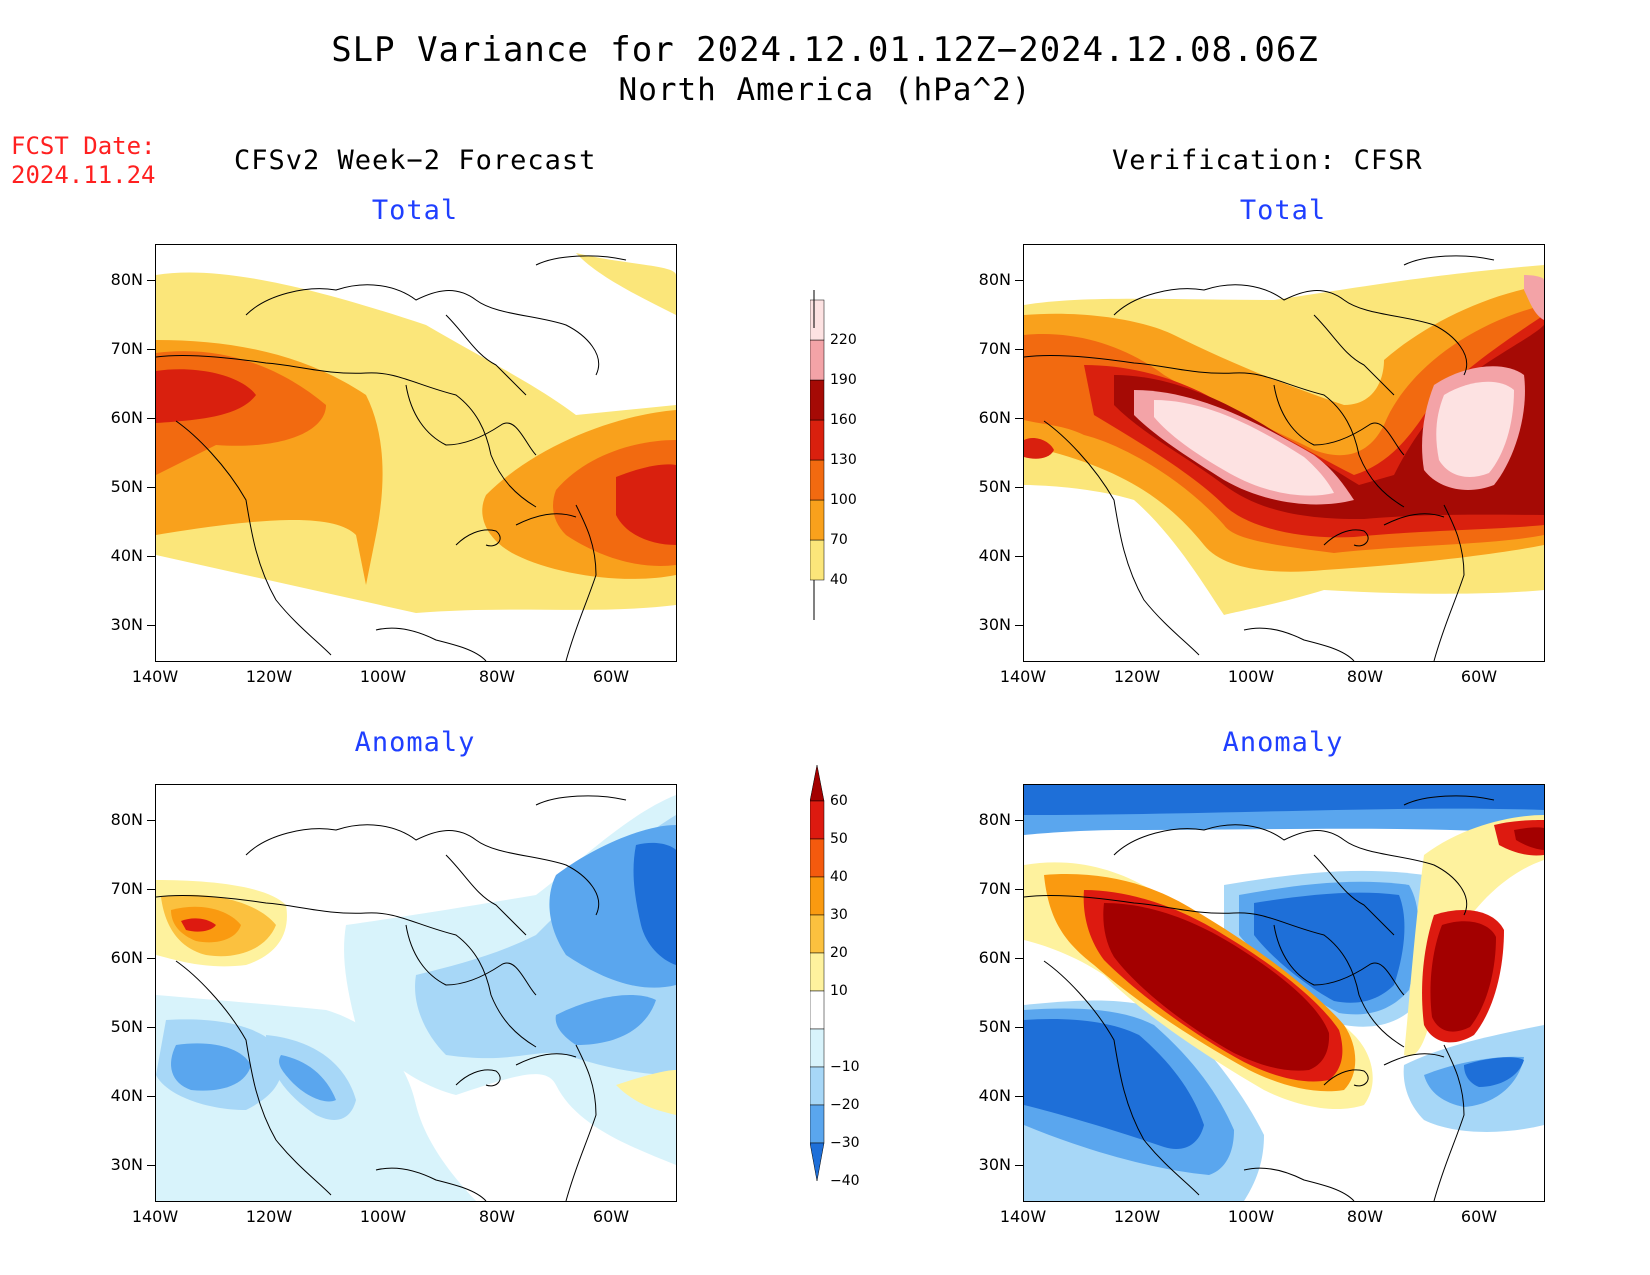 The height and width of the screenshot is (1275, 1650). I want to click on colorbar-total-label: 130, so click(843, 460).